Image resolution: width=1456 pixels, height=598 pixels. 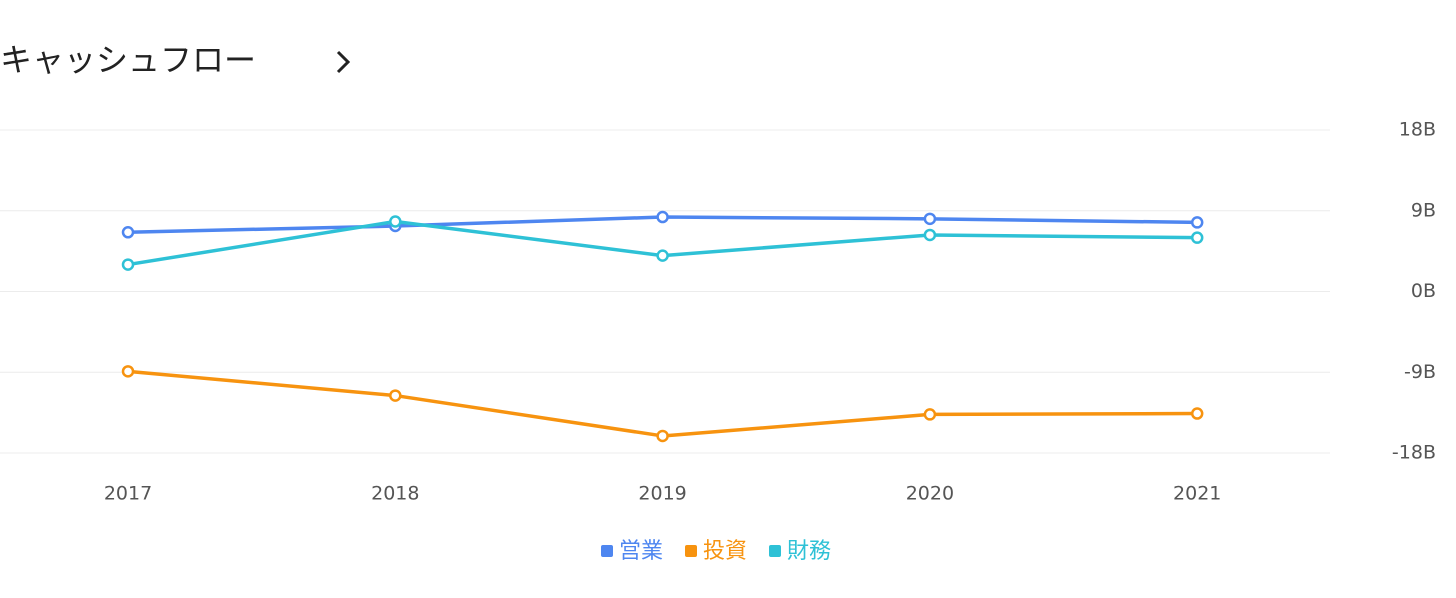 I want to click on y-tick-label: 18B, so click(x=1417, y=130).